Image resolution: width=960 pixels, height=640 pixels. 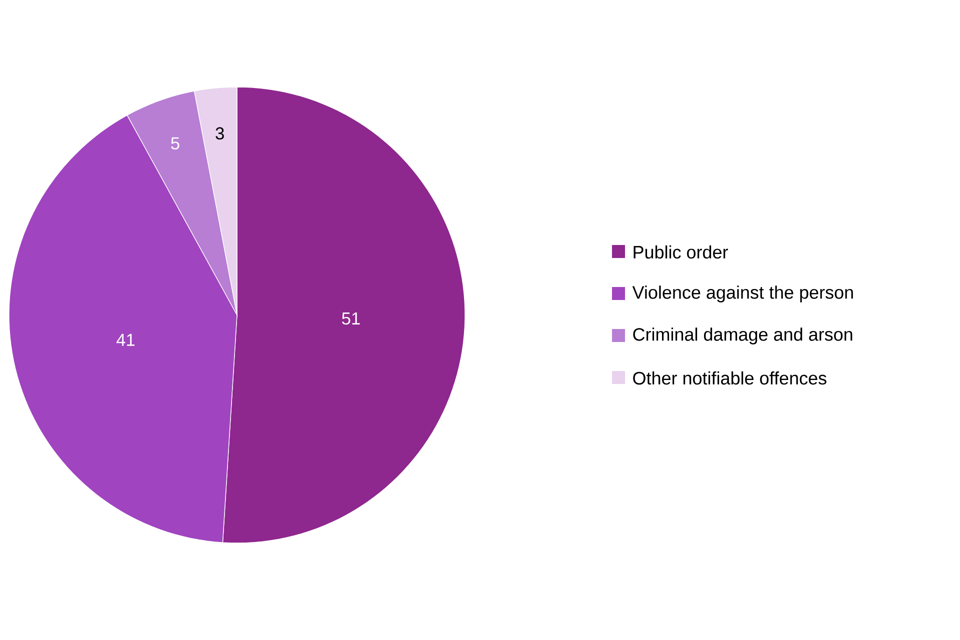 I want to click on data-label: 3, so click(x=220, y=133).